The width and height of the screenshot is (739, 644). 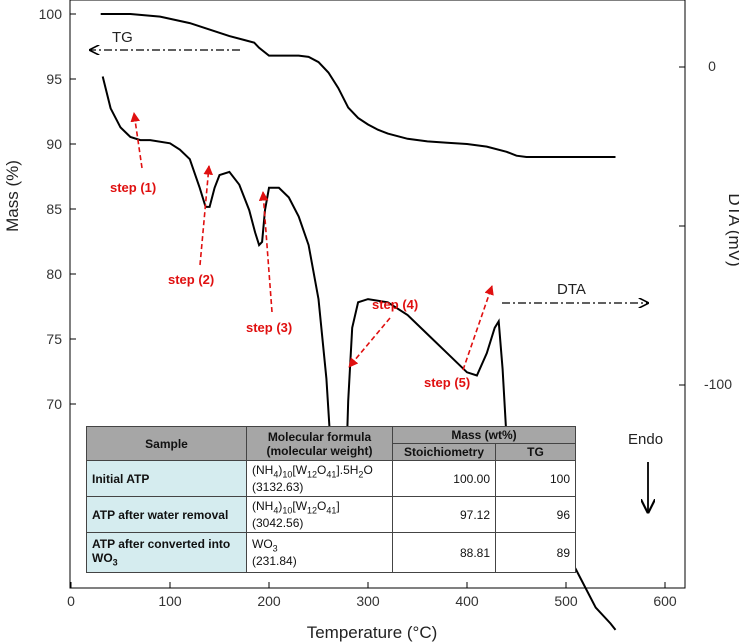 I want to click on y-right-tick-labels: 0 -100, so click(x=718, y=225).